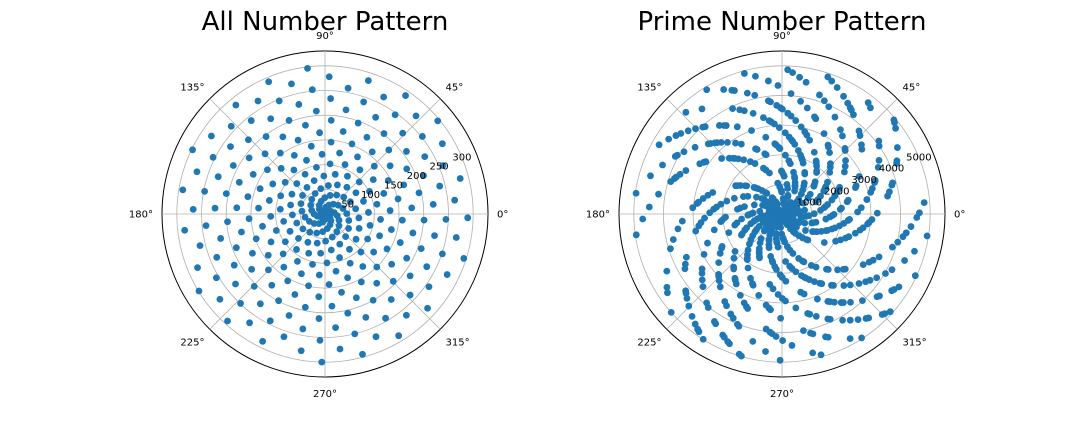 The height and width of the screenshot is (432, 1080). I want to click on angular-gridline, so click(724, 156).